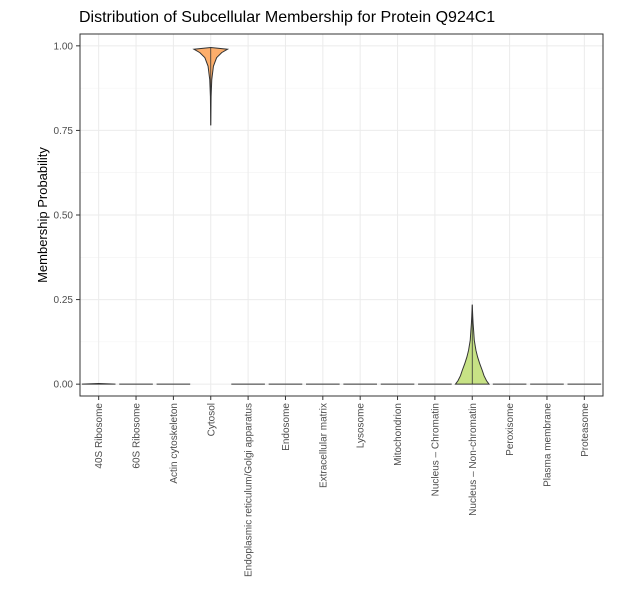 This screenshot has width=622, height=607. I want to click on x-tick-label: Nucleus – Chromatin, so click(435, 449).